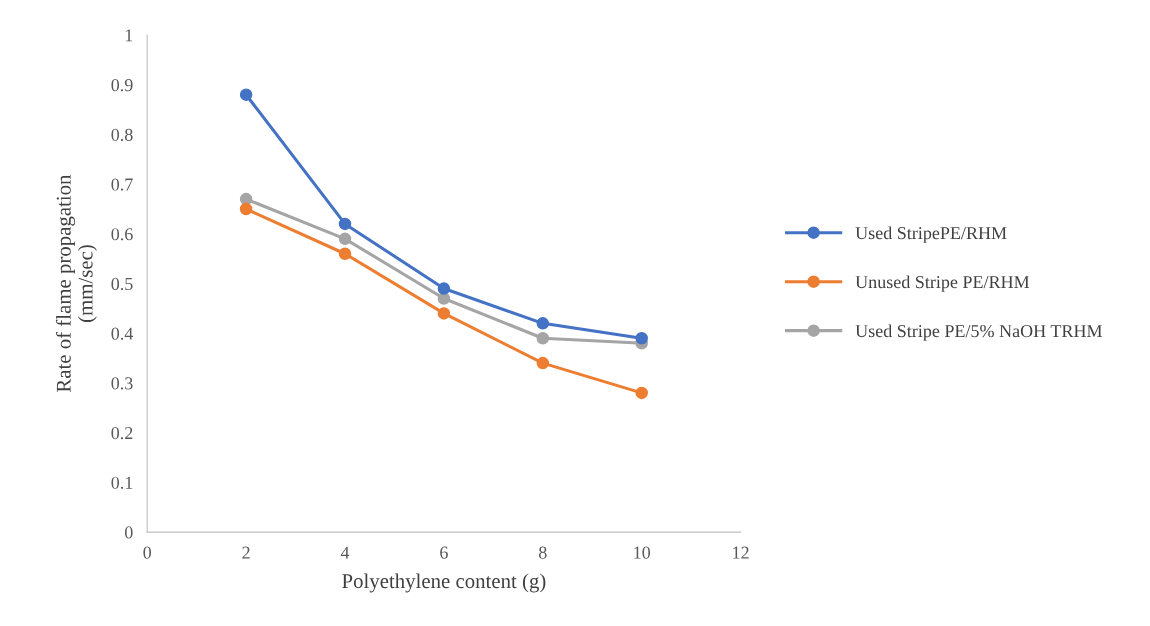  Describe the element at coordinates (741, 552) in the screenshot. I see `x-tick-label: 12` at that location.